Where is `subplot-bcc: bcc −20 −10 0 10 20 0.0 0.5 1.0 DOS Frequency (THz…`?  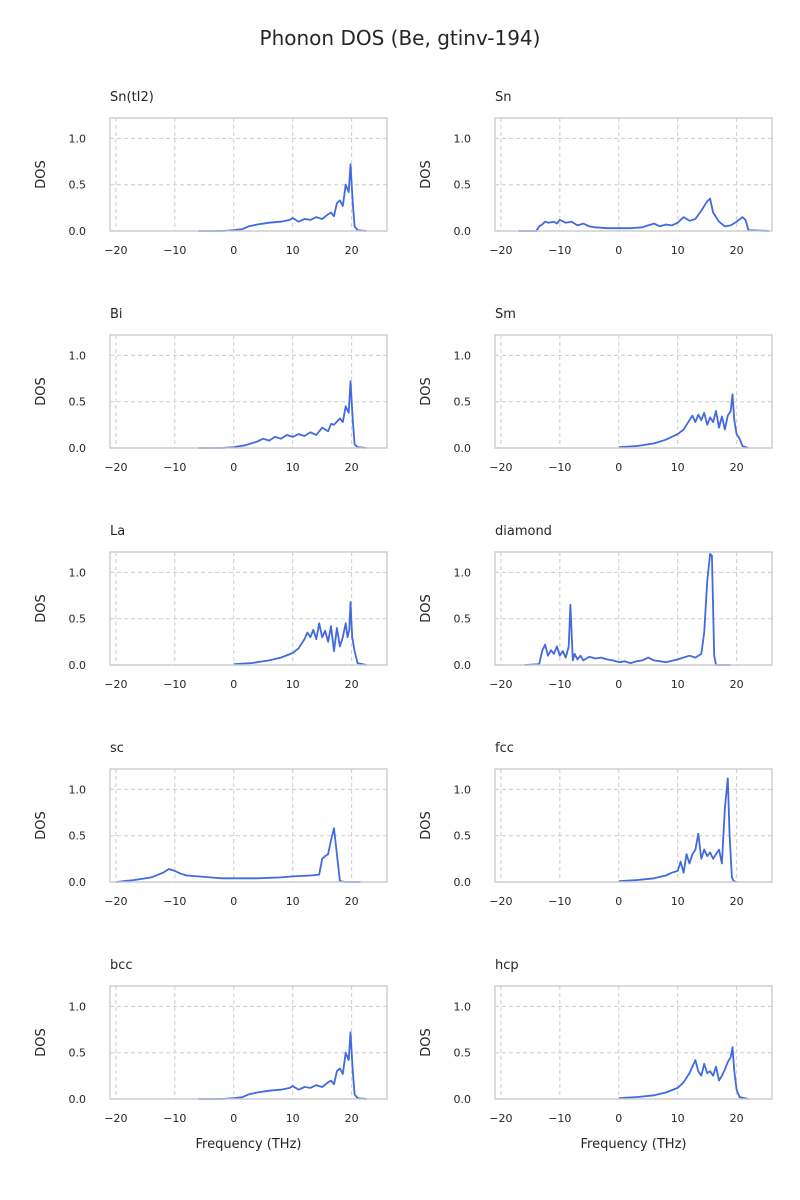 subplot-bcc: bcc −20 −10 0 10 20 0.0 0.5 1.0 DOS Frequency (THz… is located at coordinates (211, 1055).